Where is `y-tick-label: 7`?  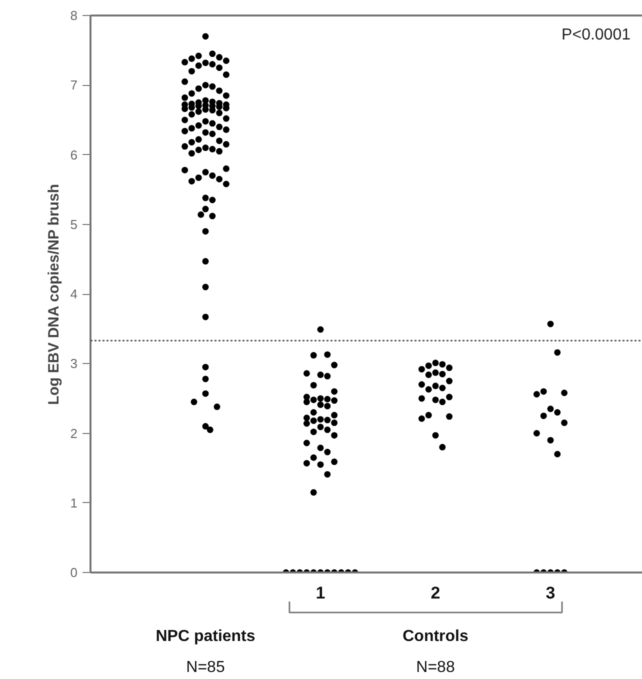 y-tick-label: 7 is located at coordinates (74, 85).